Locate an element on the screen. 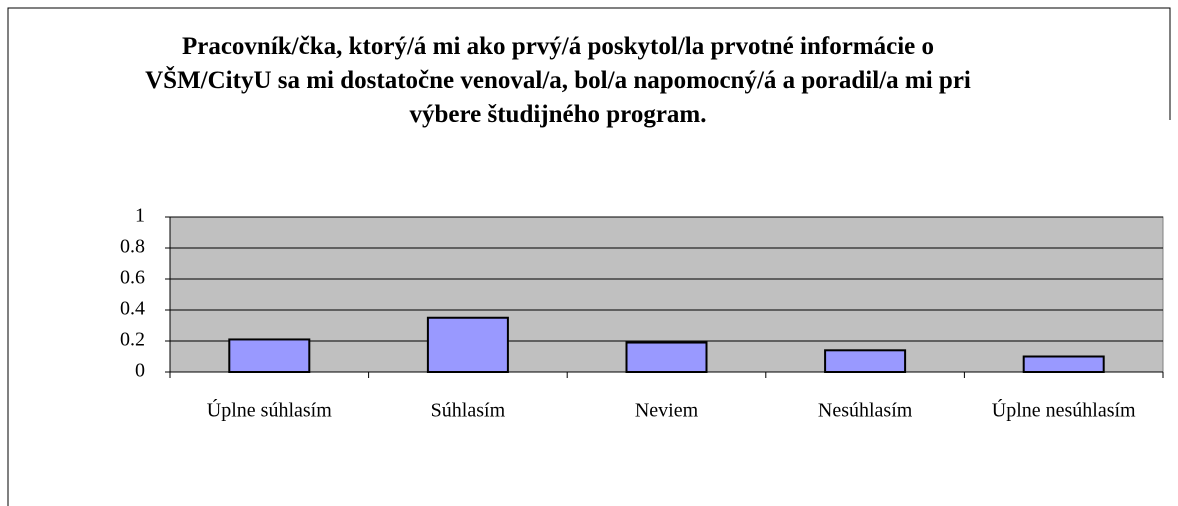 The height and width of the screenshot is (506, 1178). x-tick-label: Neviem is located at coordinates (667, 411).